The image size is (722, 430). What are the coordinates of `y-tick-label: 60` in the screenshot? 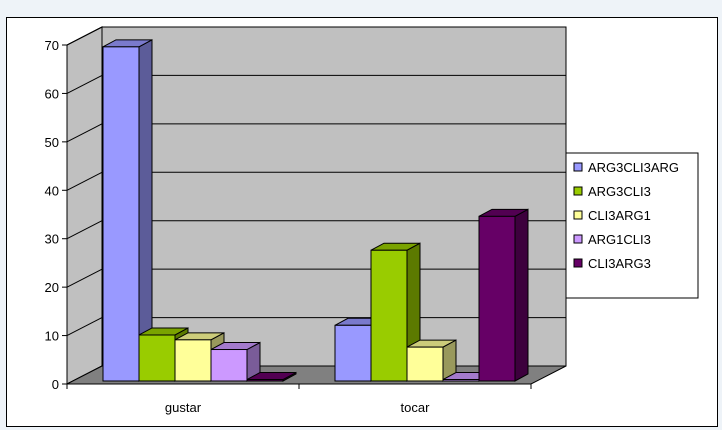 It's located at (52, 93).